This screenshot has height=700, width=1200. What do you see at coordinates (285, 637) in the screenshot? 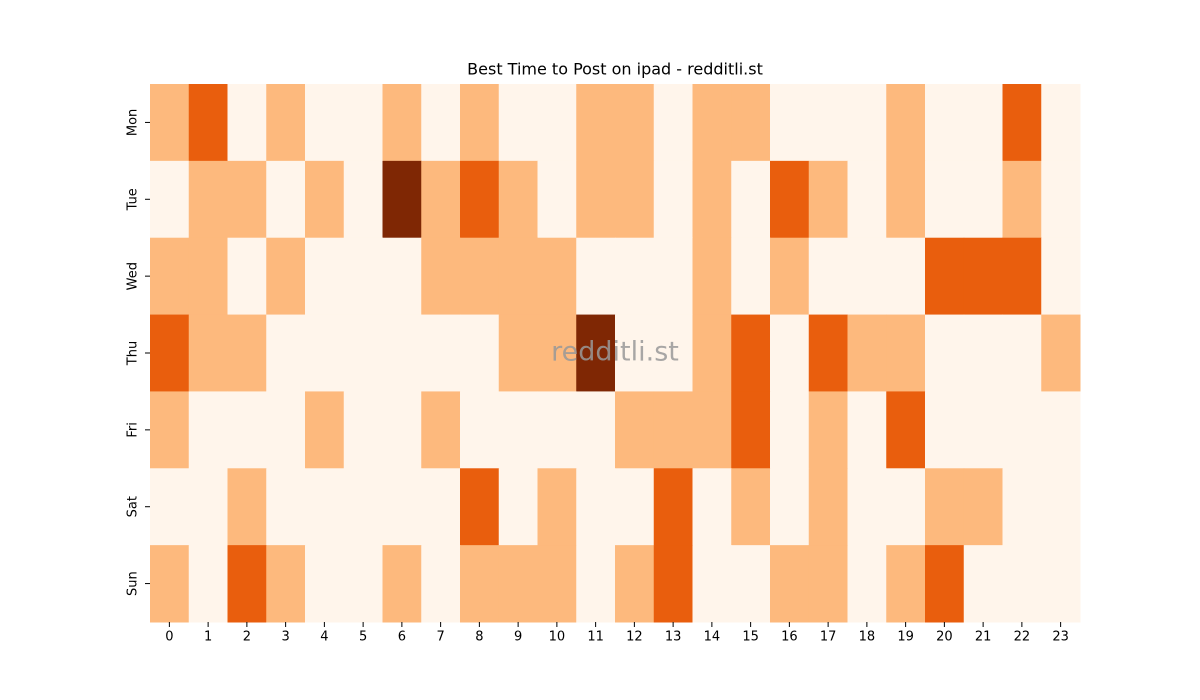
I see `x-tick-label: 3` at bounding box center [285, 637].